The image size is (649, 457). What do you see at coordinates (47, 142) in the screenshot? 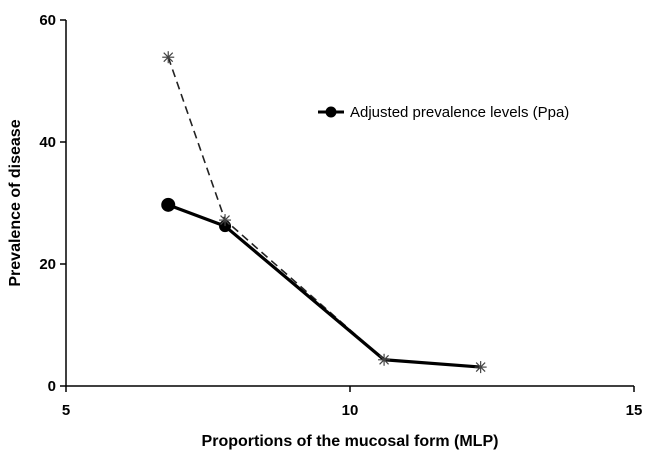
I see `y-tick-label: 40` at bounding box center [47, 142].